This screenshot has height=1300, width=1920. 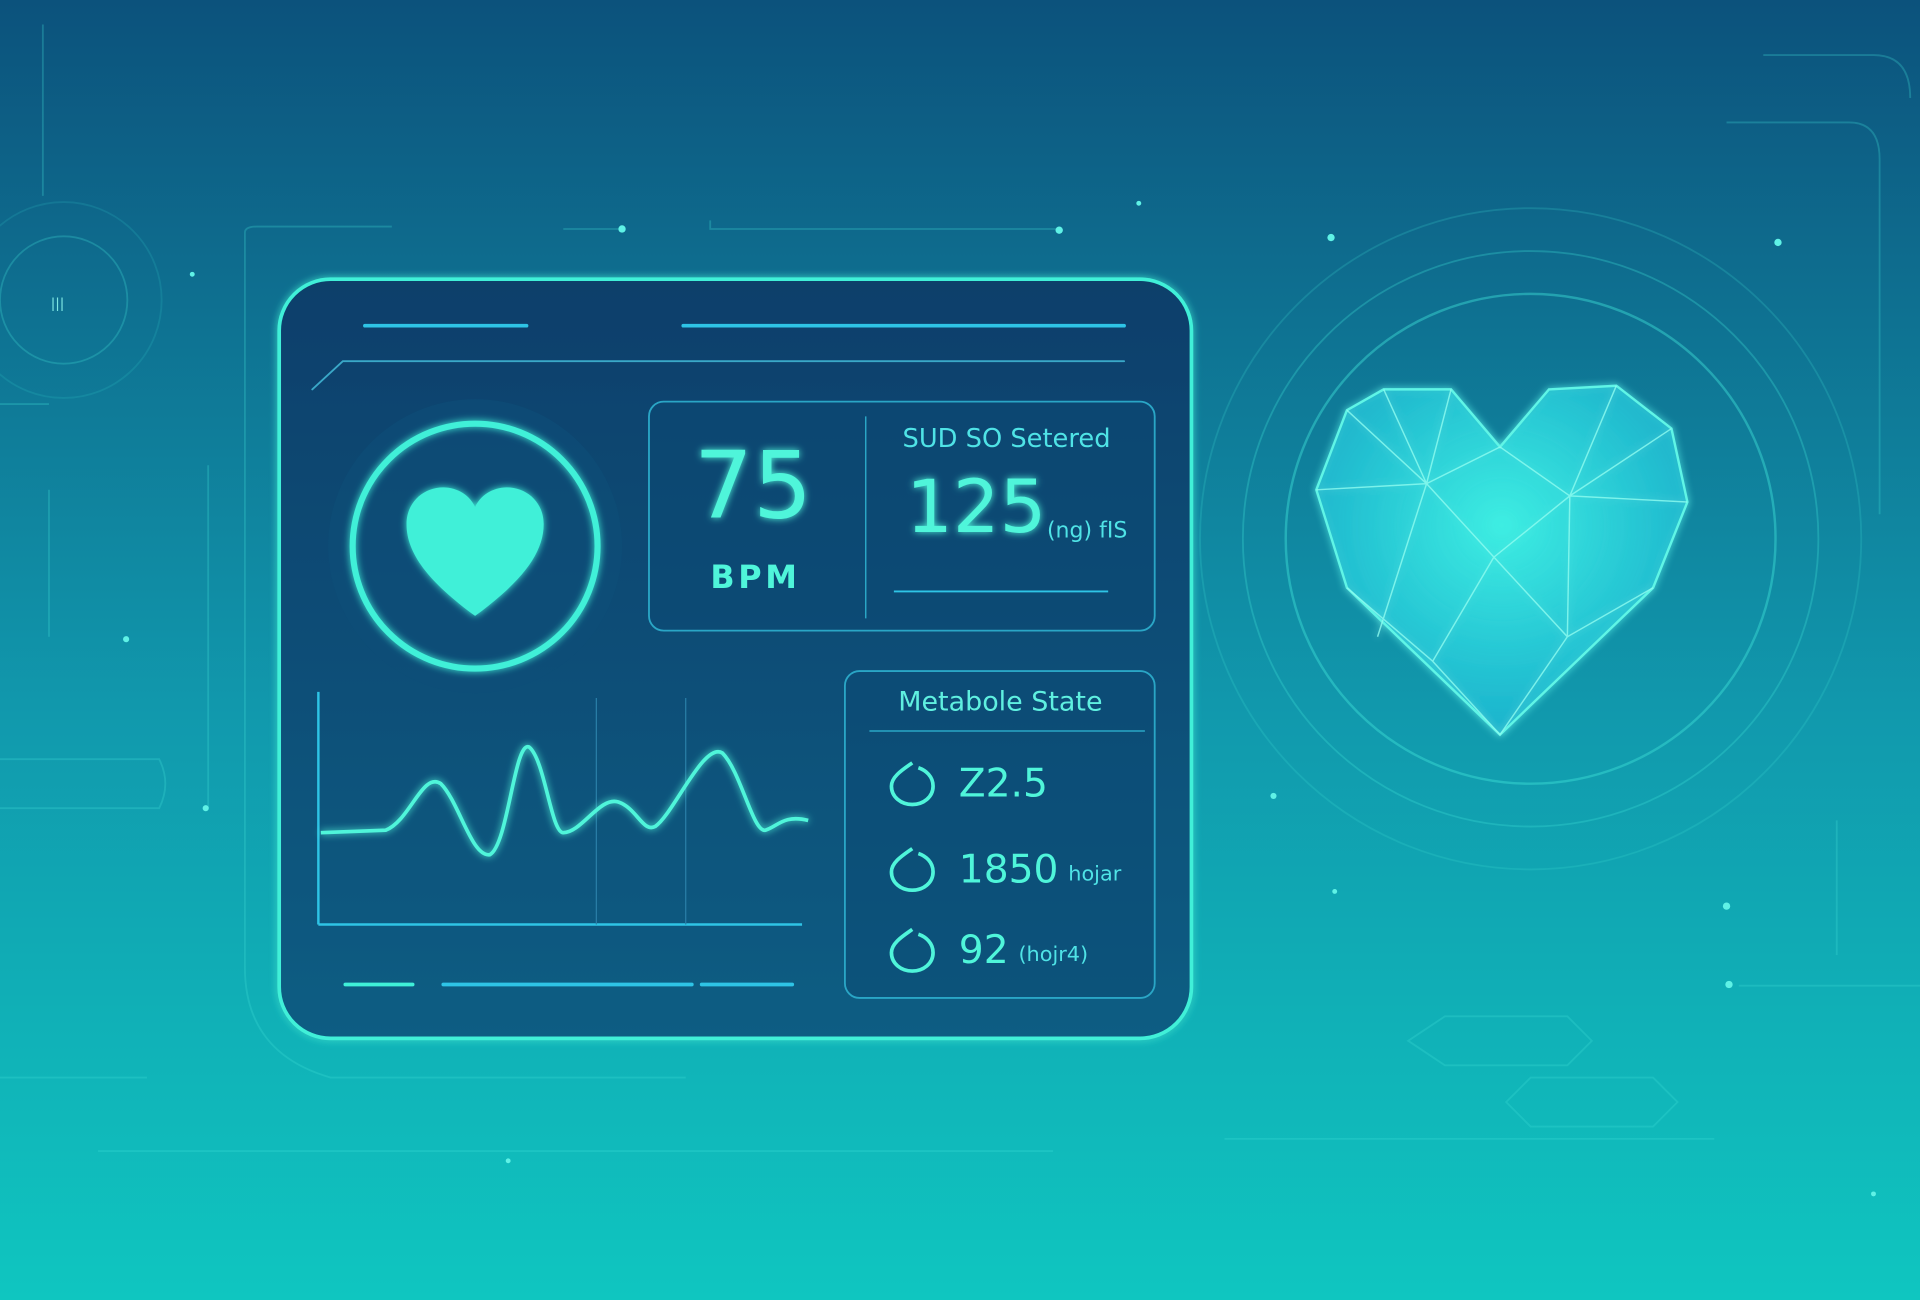 What do you see at coordinates (1000, 701) in the screenshot?
I see `metabolic-title: Metabole State` at bounding box center [1000, 701].